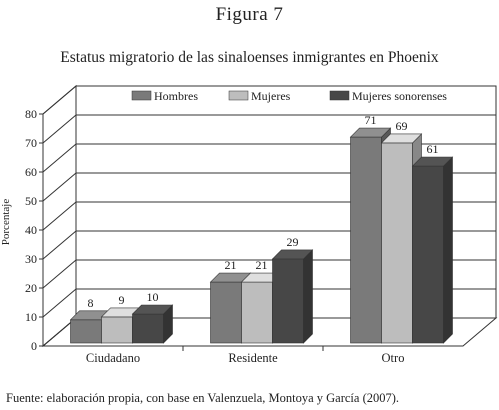 The height and width of the screenshot is (410, 499). I want to click on y-axis-label: Porcentaje, so click(6, 222).